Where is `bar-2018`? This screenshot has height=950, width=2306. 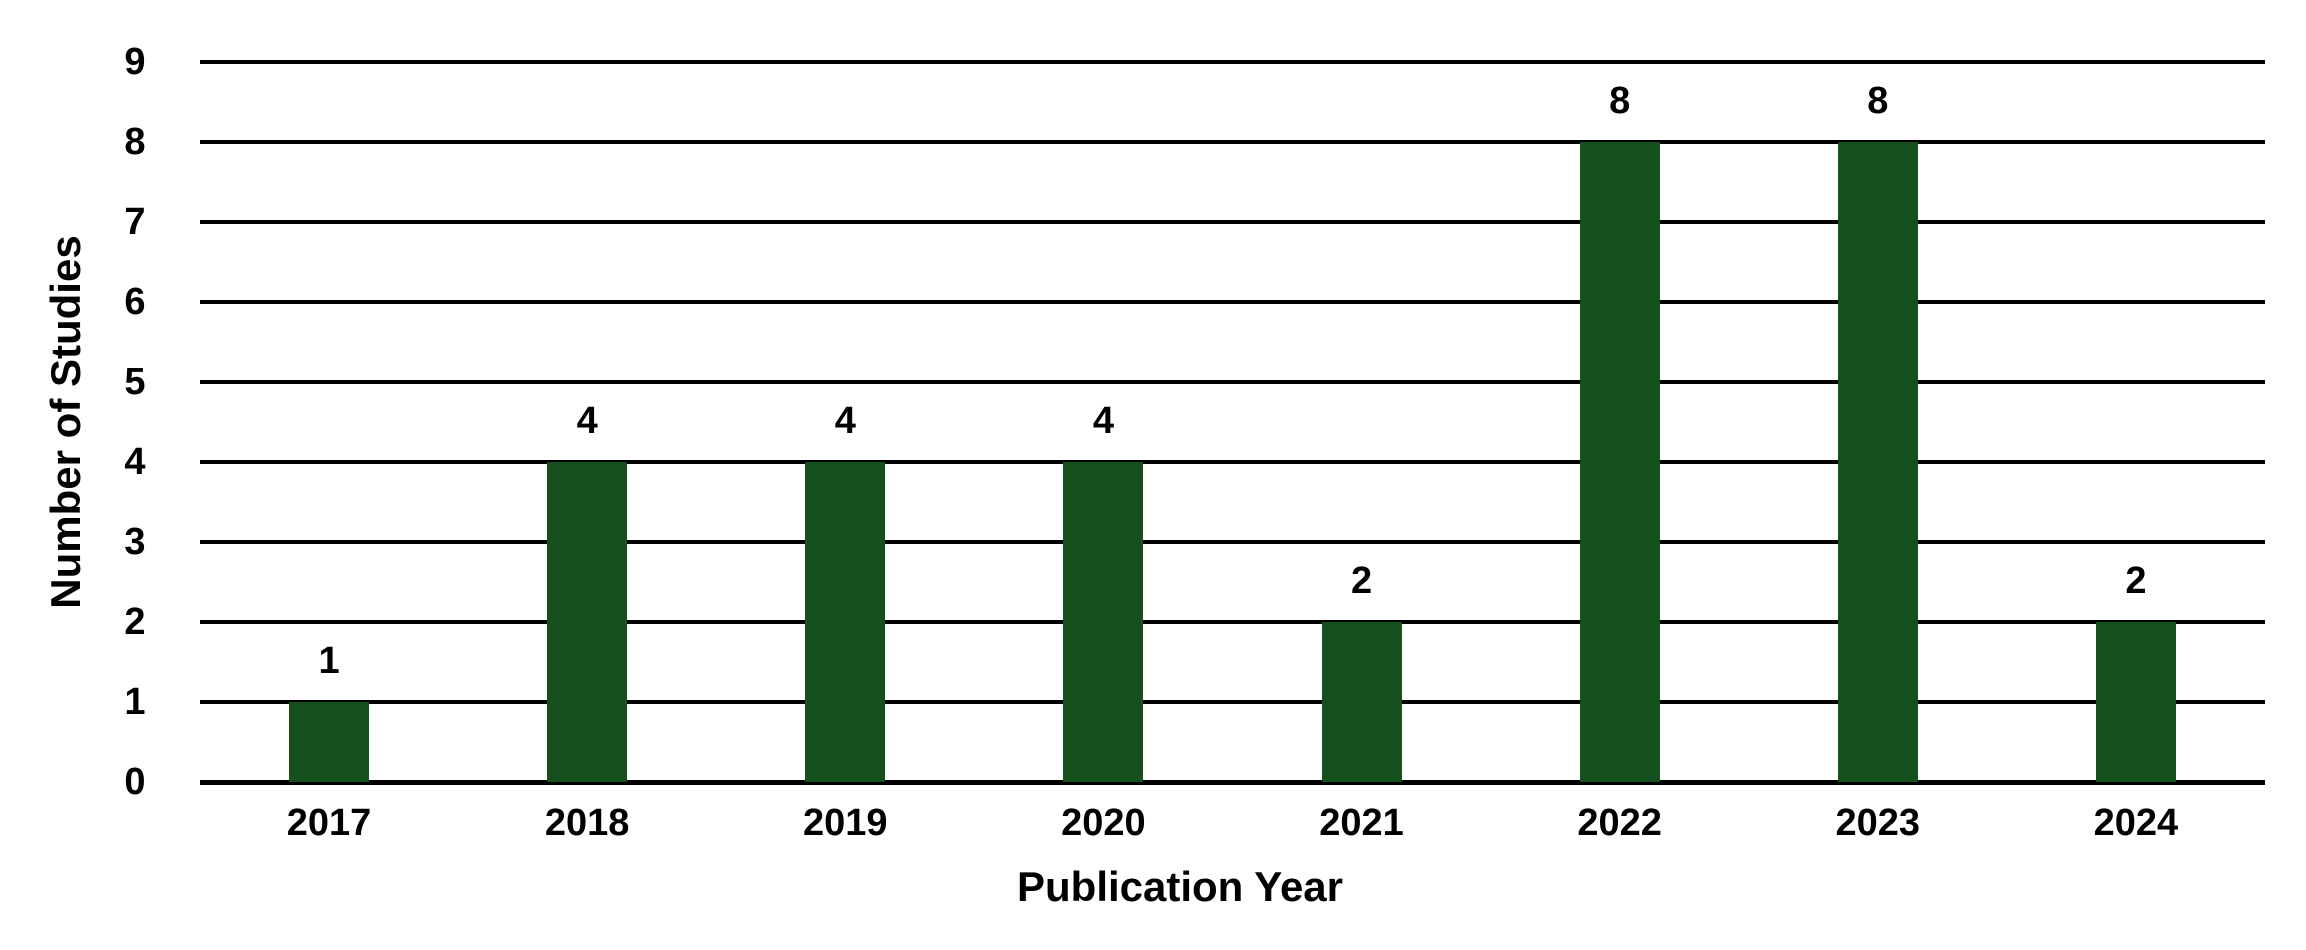 bar-2018 is located at coordinates (587, 622).